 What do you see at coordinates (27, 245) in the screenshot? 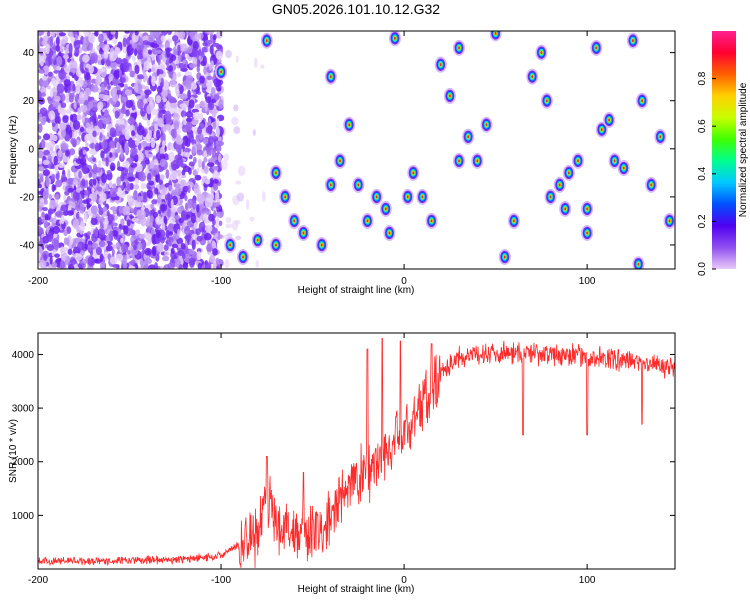
I see `y-tick-label: -40` at bounding box center [27, 245].